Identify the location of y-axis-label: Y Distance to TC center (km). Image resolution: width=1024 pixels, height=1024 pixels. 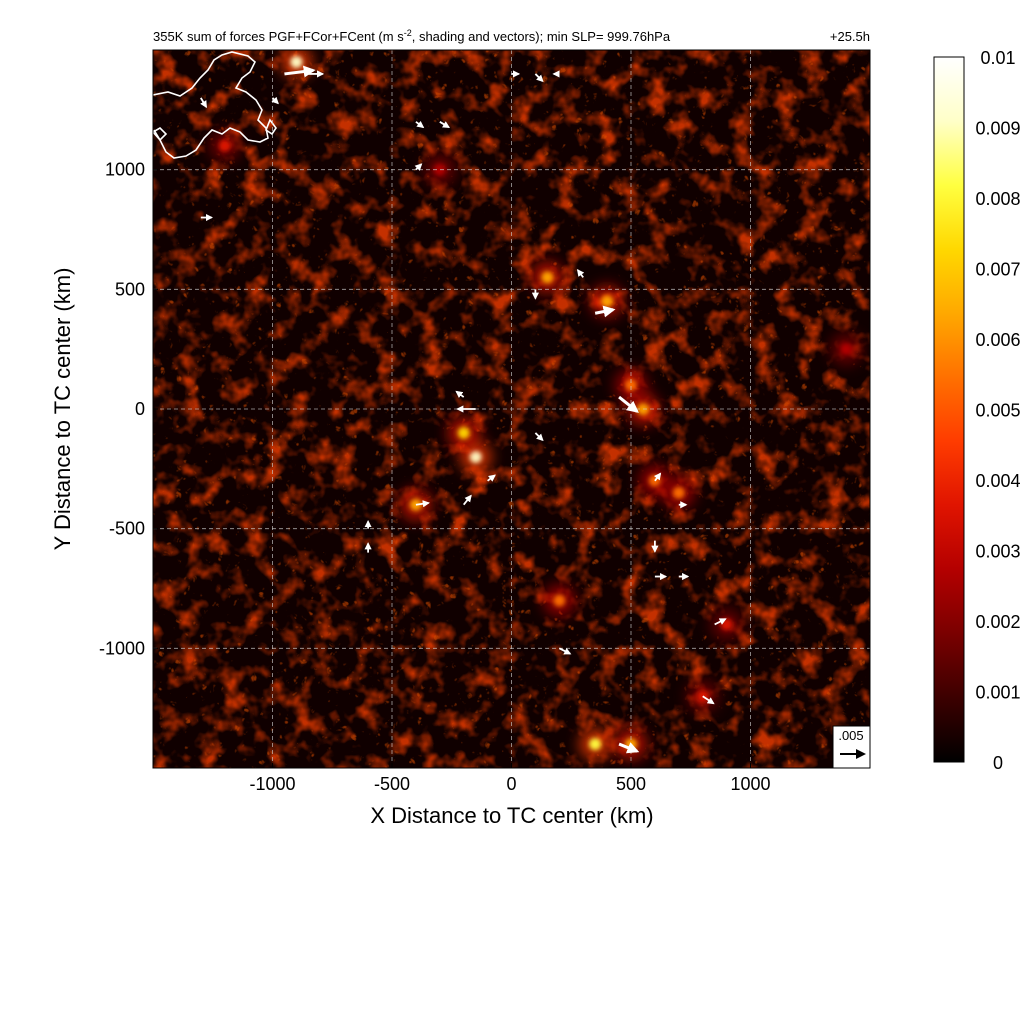
(62, 409).